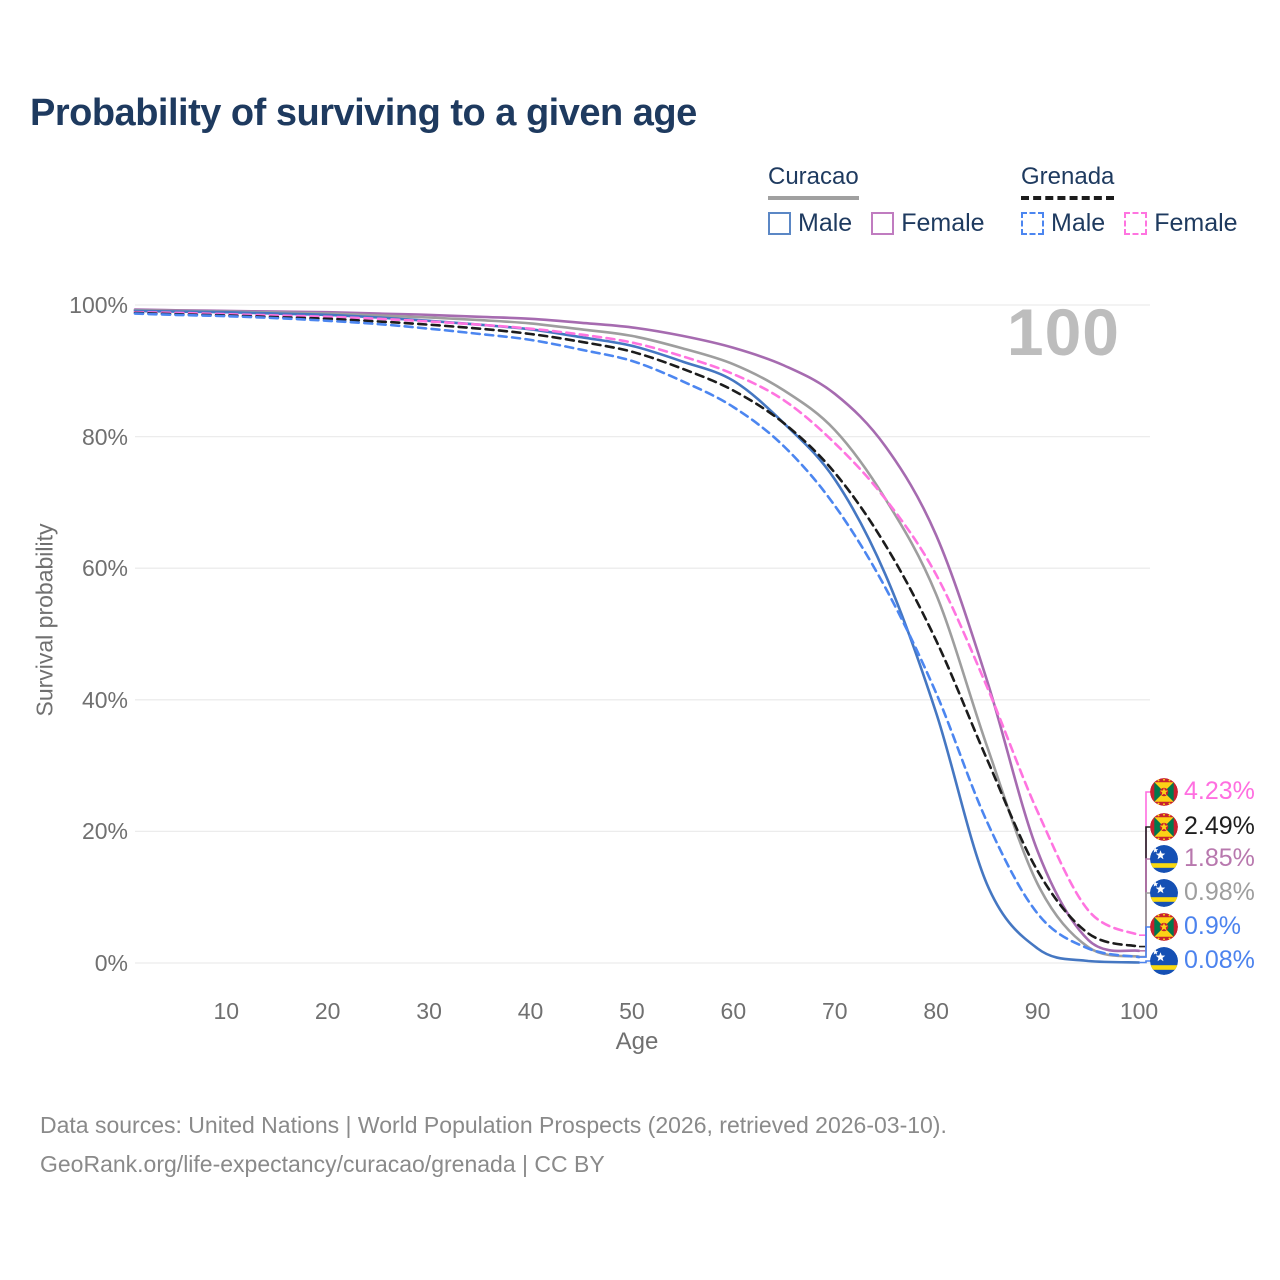 The height and width of the screenshot is (1280, 1280). What do you see at coordinates (1219, 960) in the screenshot?
I see `end-value: 0.08%` at bounding box center [1219, 960].